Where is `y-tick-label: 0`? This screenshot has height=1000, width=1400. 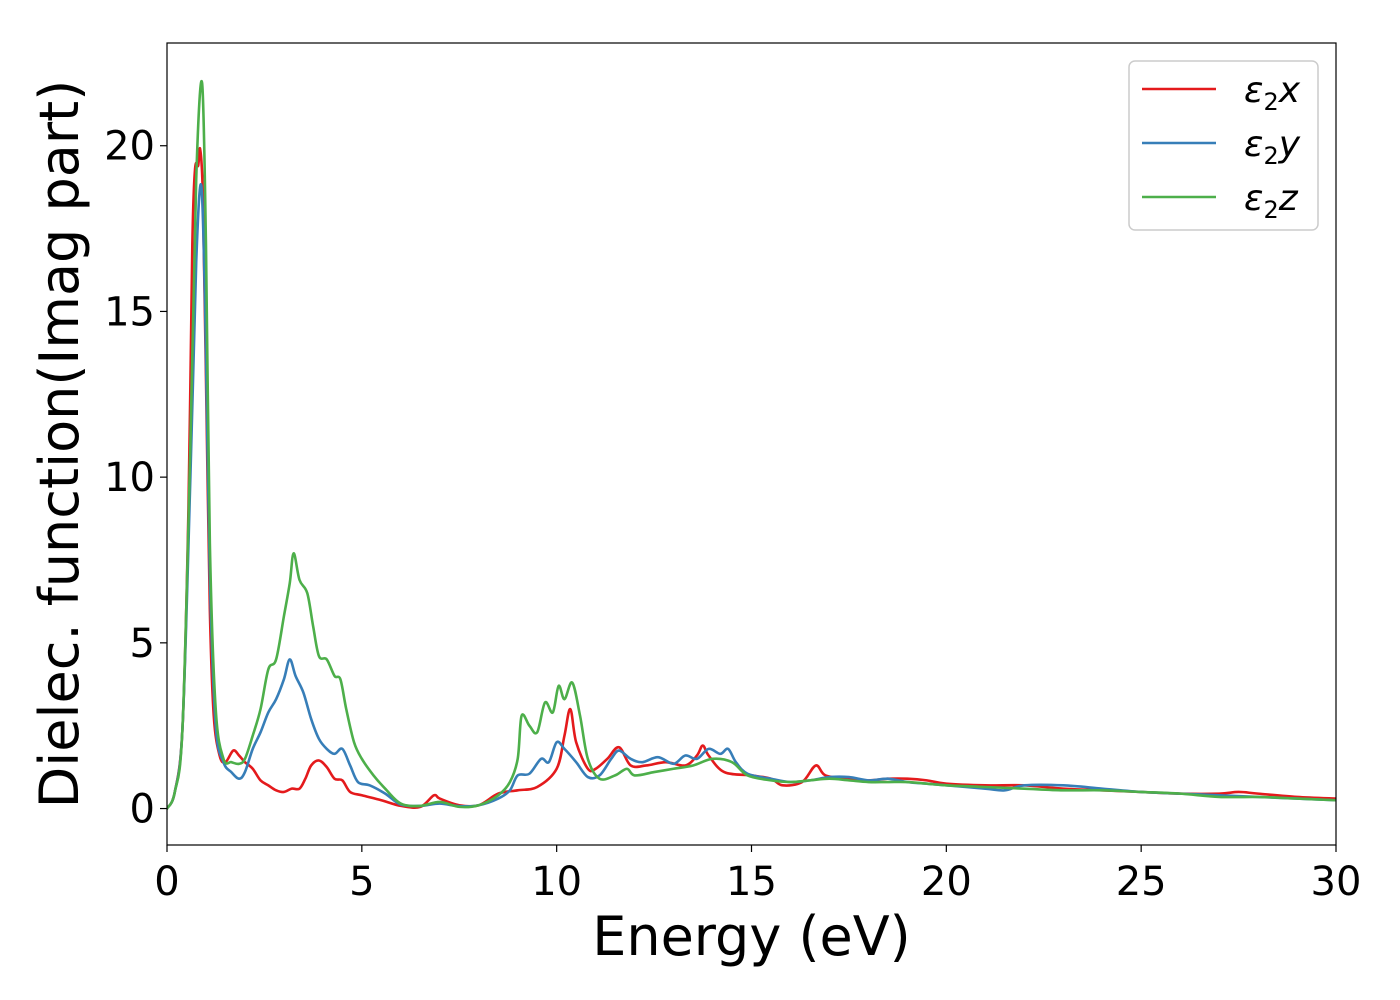
y-tick-label: 0 is located at coordinates (142, 810).